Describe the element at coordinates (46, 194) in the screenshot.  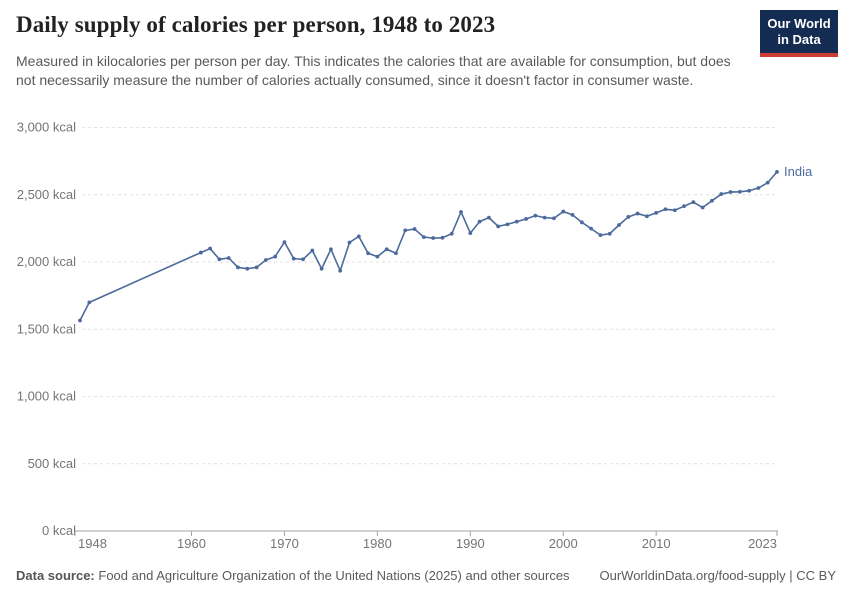
I see `y-tick-label: 2,500 kcal` at that location.